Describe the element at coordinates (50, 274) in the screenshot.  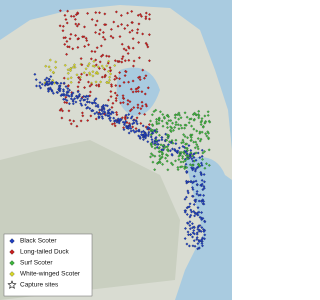
I see `legend-label: White-winged Scoter` at that location.